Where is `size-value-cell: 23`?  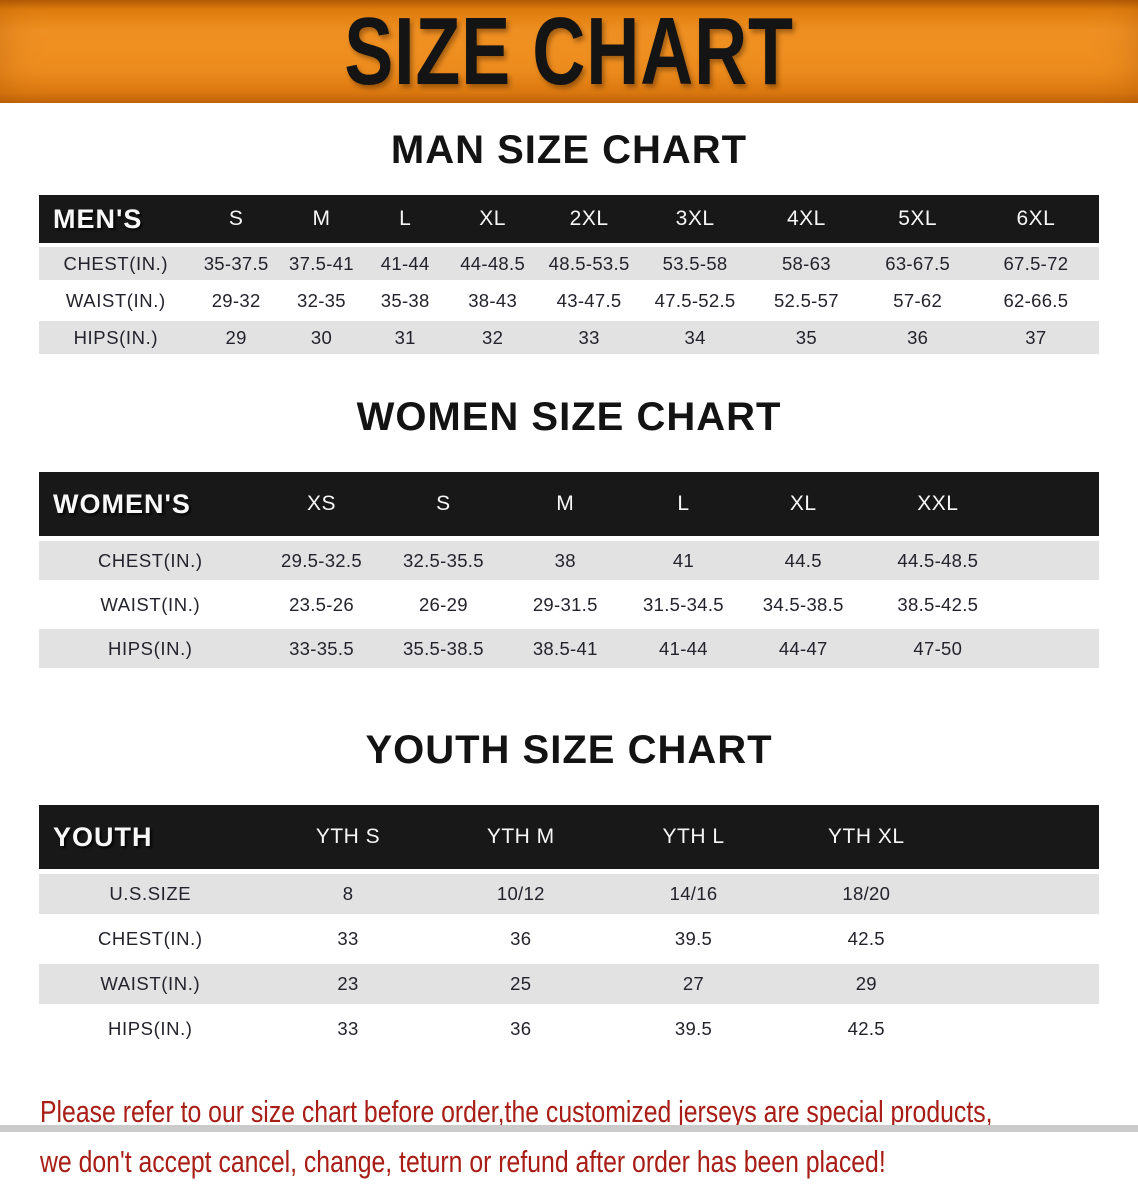 size-value-cell: 23 is located at coordinates (348, 984).